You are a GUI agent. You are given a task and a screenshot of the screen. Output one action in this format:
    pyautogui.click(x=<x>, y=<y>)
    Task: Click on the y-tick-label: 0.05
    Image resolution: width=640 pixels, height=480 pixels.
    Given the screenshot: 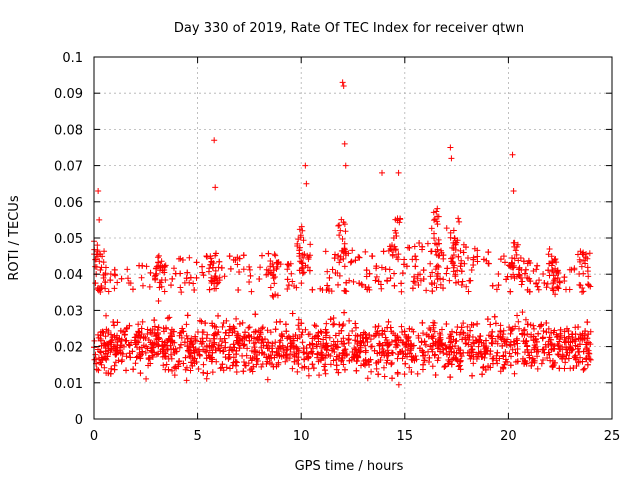 What is the action you would take?
    pyautogui.click(x=68, y=239)
    